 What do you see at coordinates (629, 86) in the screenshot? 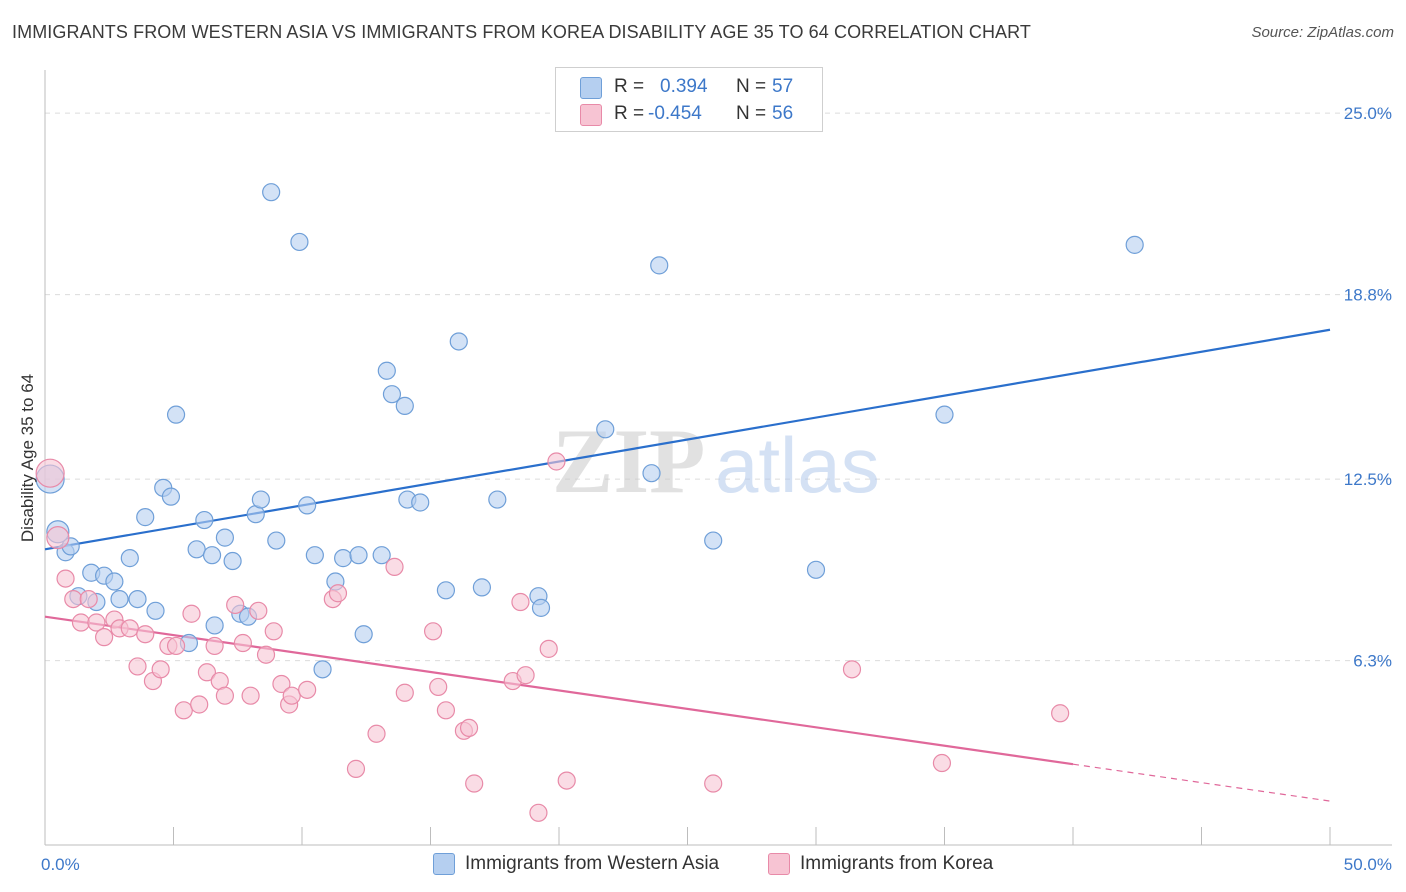
I see `legend-r-label: R =` at bounding box center [629, 86].